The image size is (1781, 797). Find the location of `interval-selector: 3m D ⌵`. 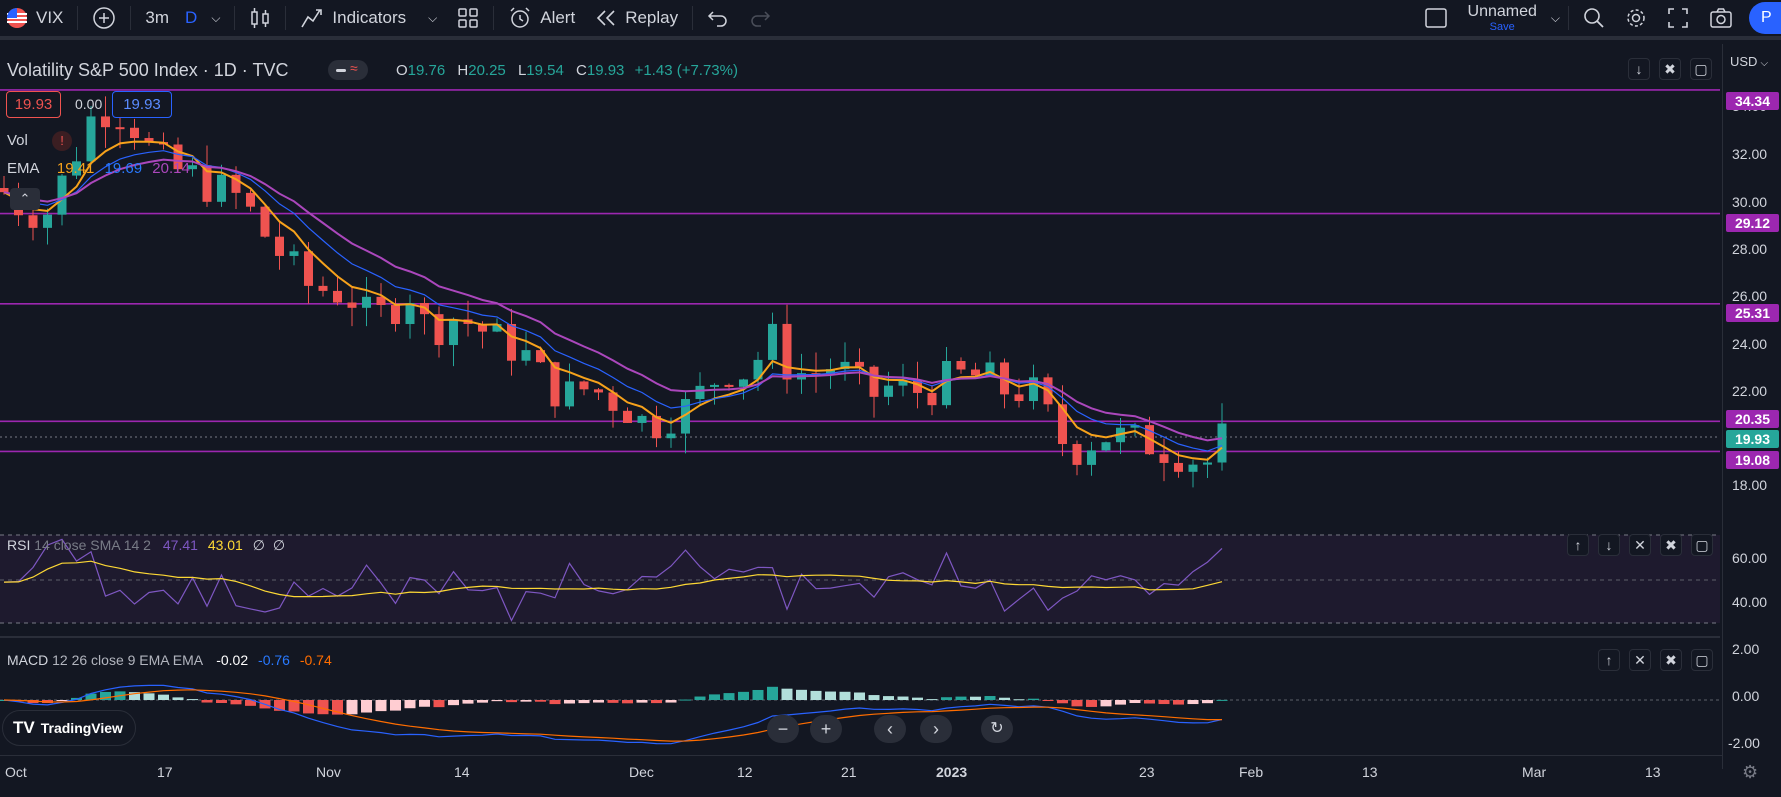

interval-selector: 3m D ⌵ is located at coordinates (182, 19).